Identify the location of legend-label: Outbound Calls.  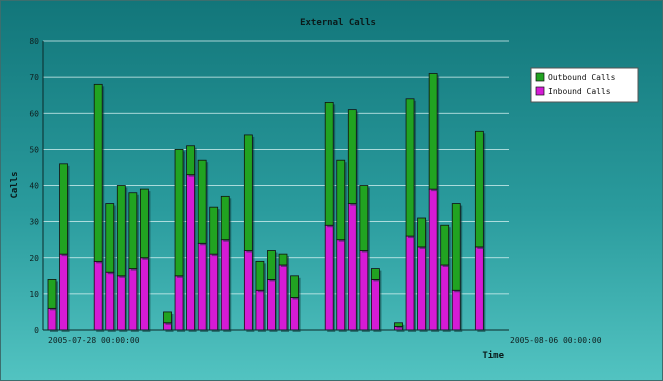
(582, 77).